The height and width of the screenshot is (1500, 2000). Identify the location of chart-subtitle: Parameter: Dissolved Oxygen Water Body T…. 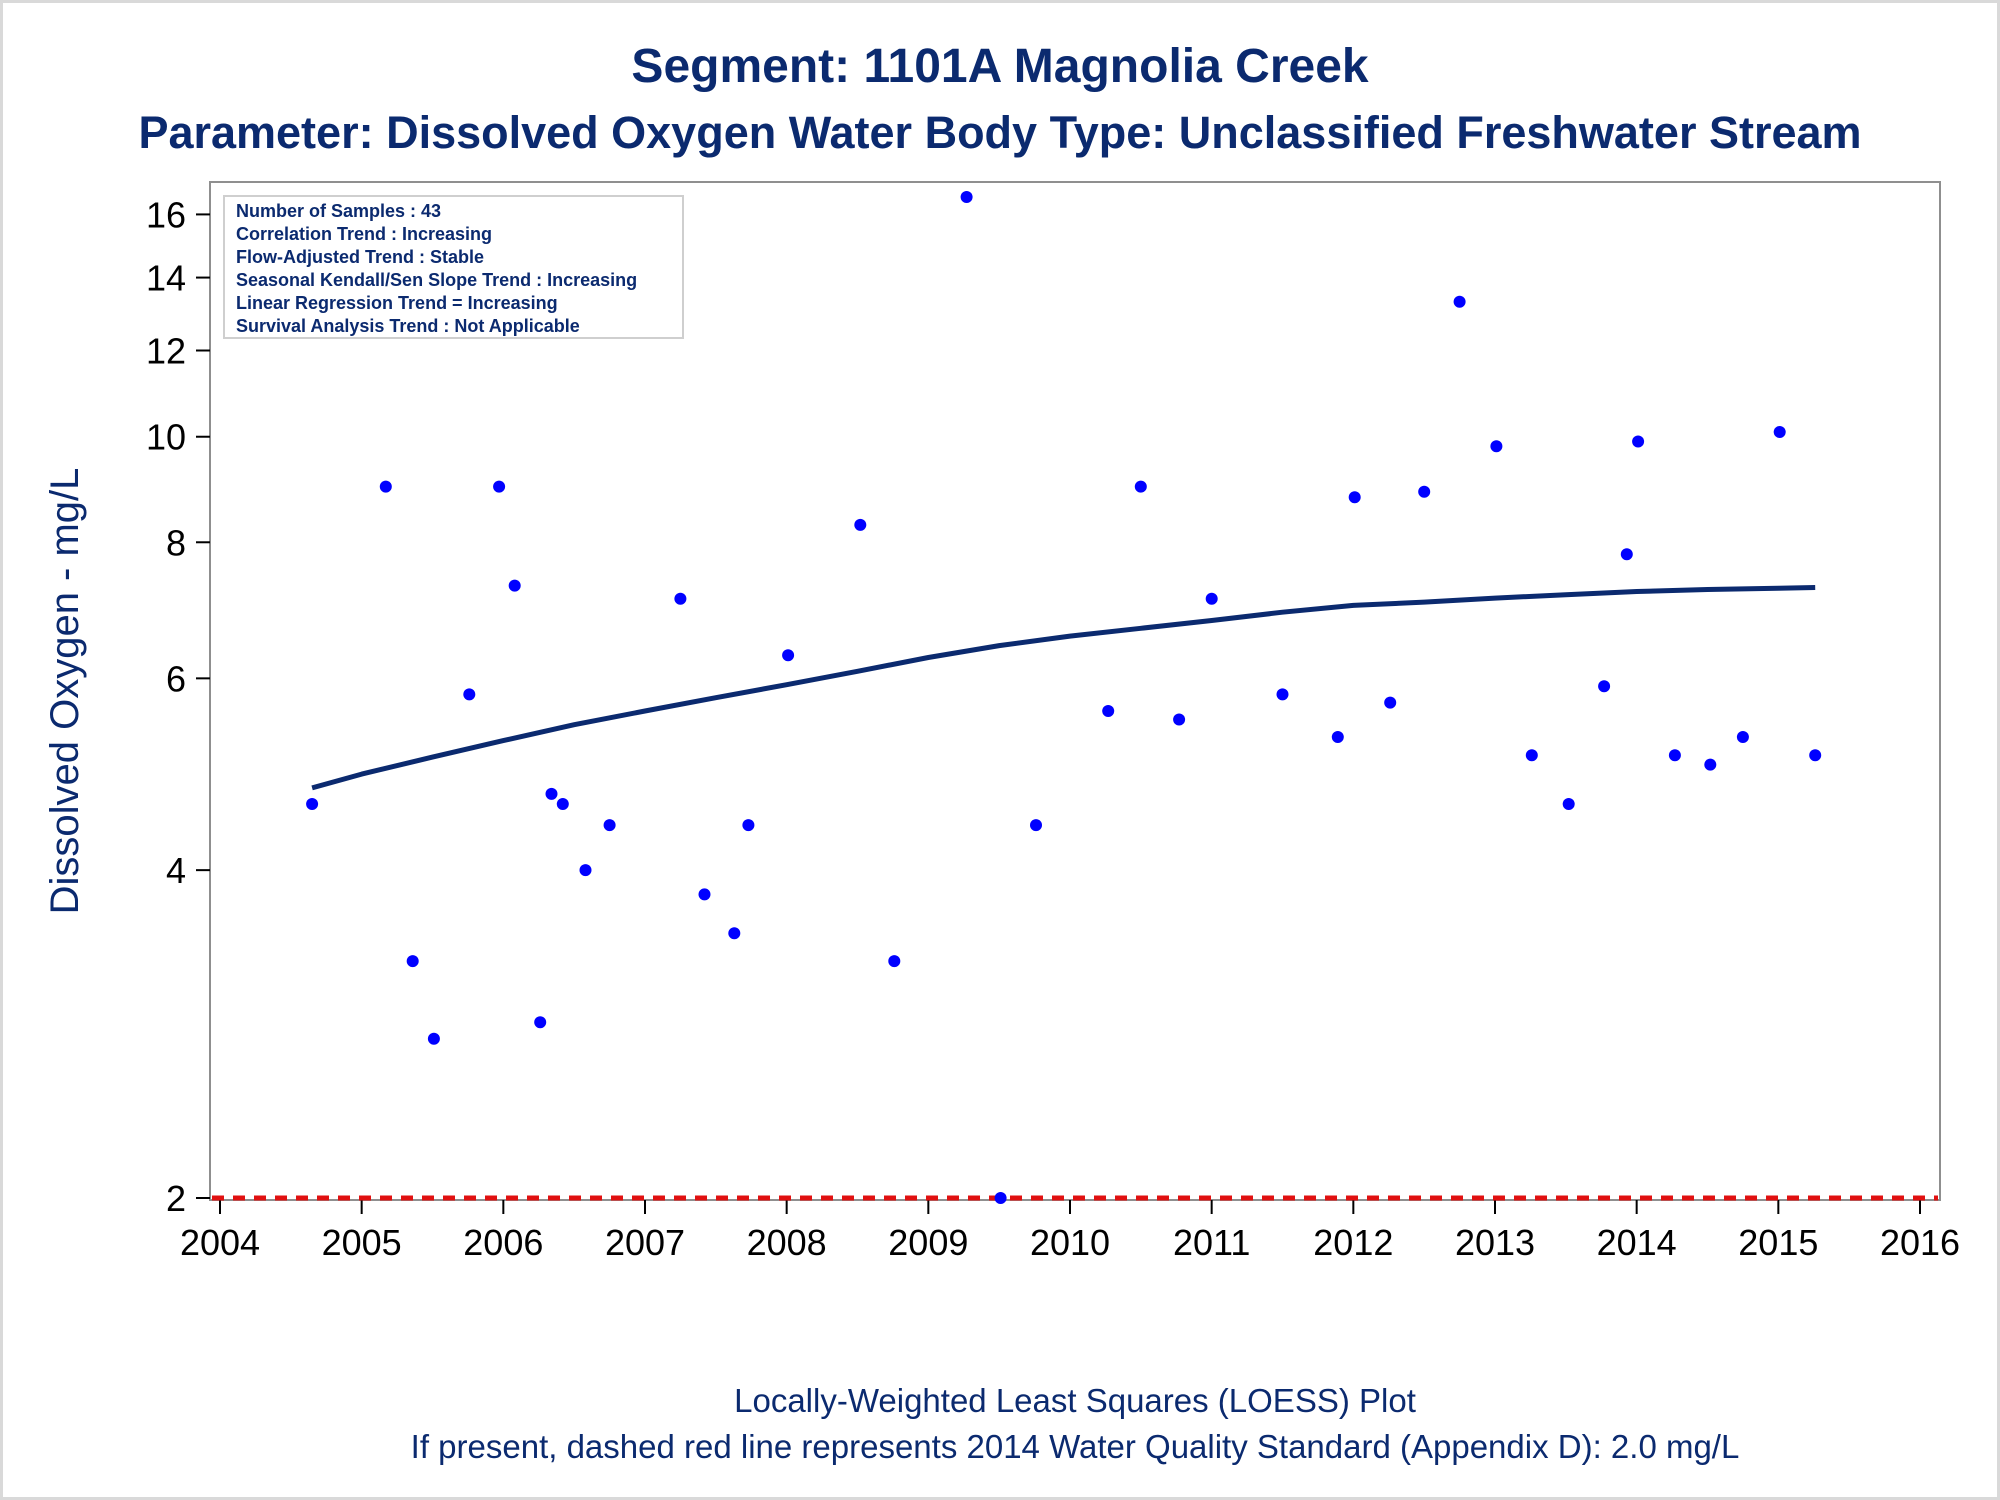
(999, 132).